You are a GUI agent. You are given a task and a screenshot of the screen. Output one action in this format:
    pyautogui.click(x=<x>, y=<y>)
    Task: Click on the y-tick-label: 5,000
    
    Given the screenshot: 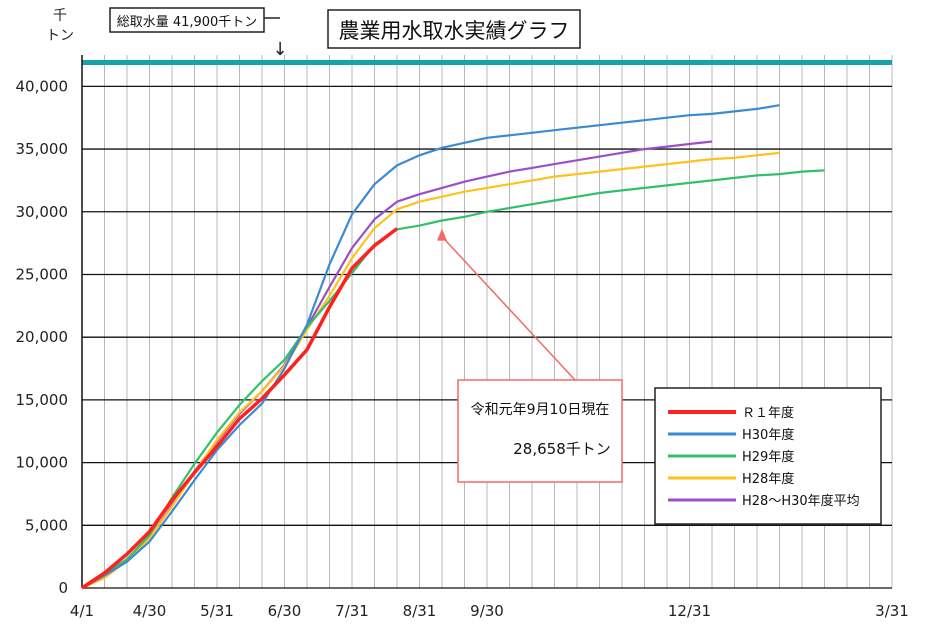 What is the action you would take?
    pyautogui.click(x=46, y=525)
    